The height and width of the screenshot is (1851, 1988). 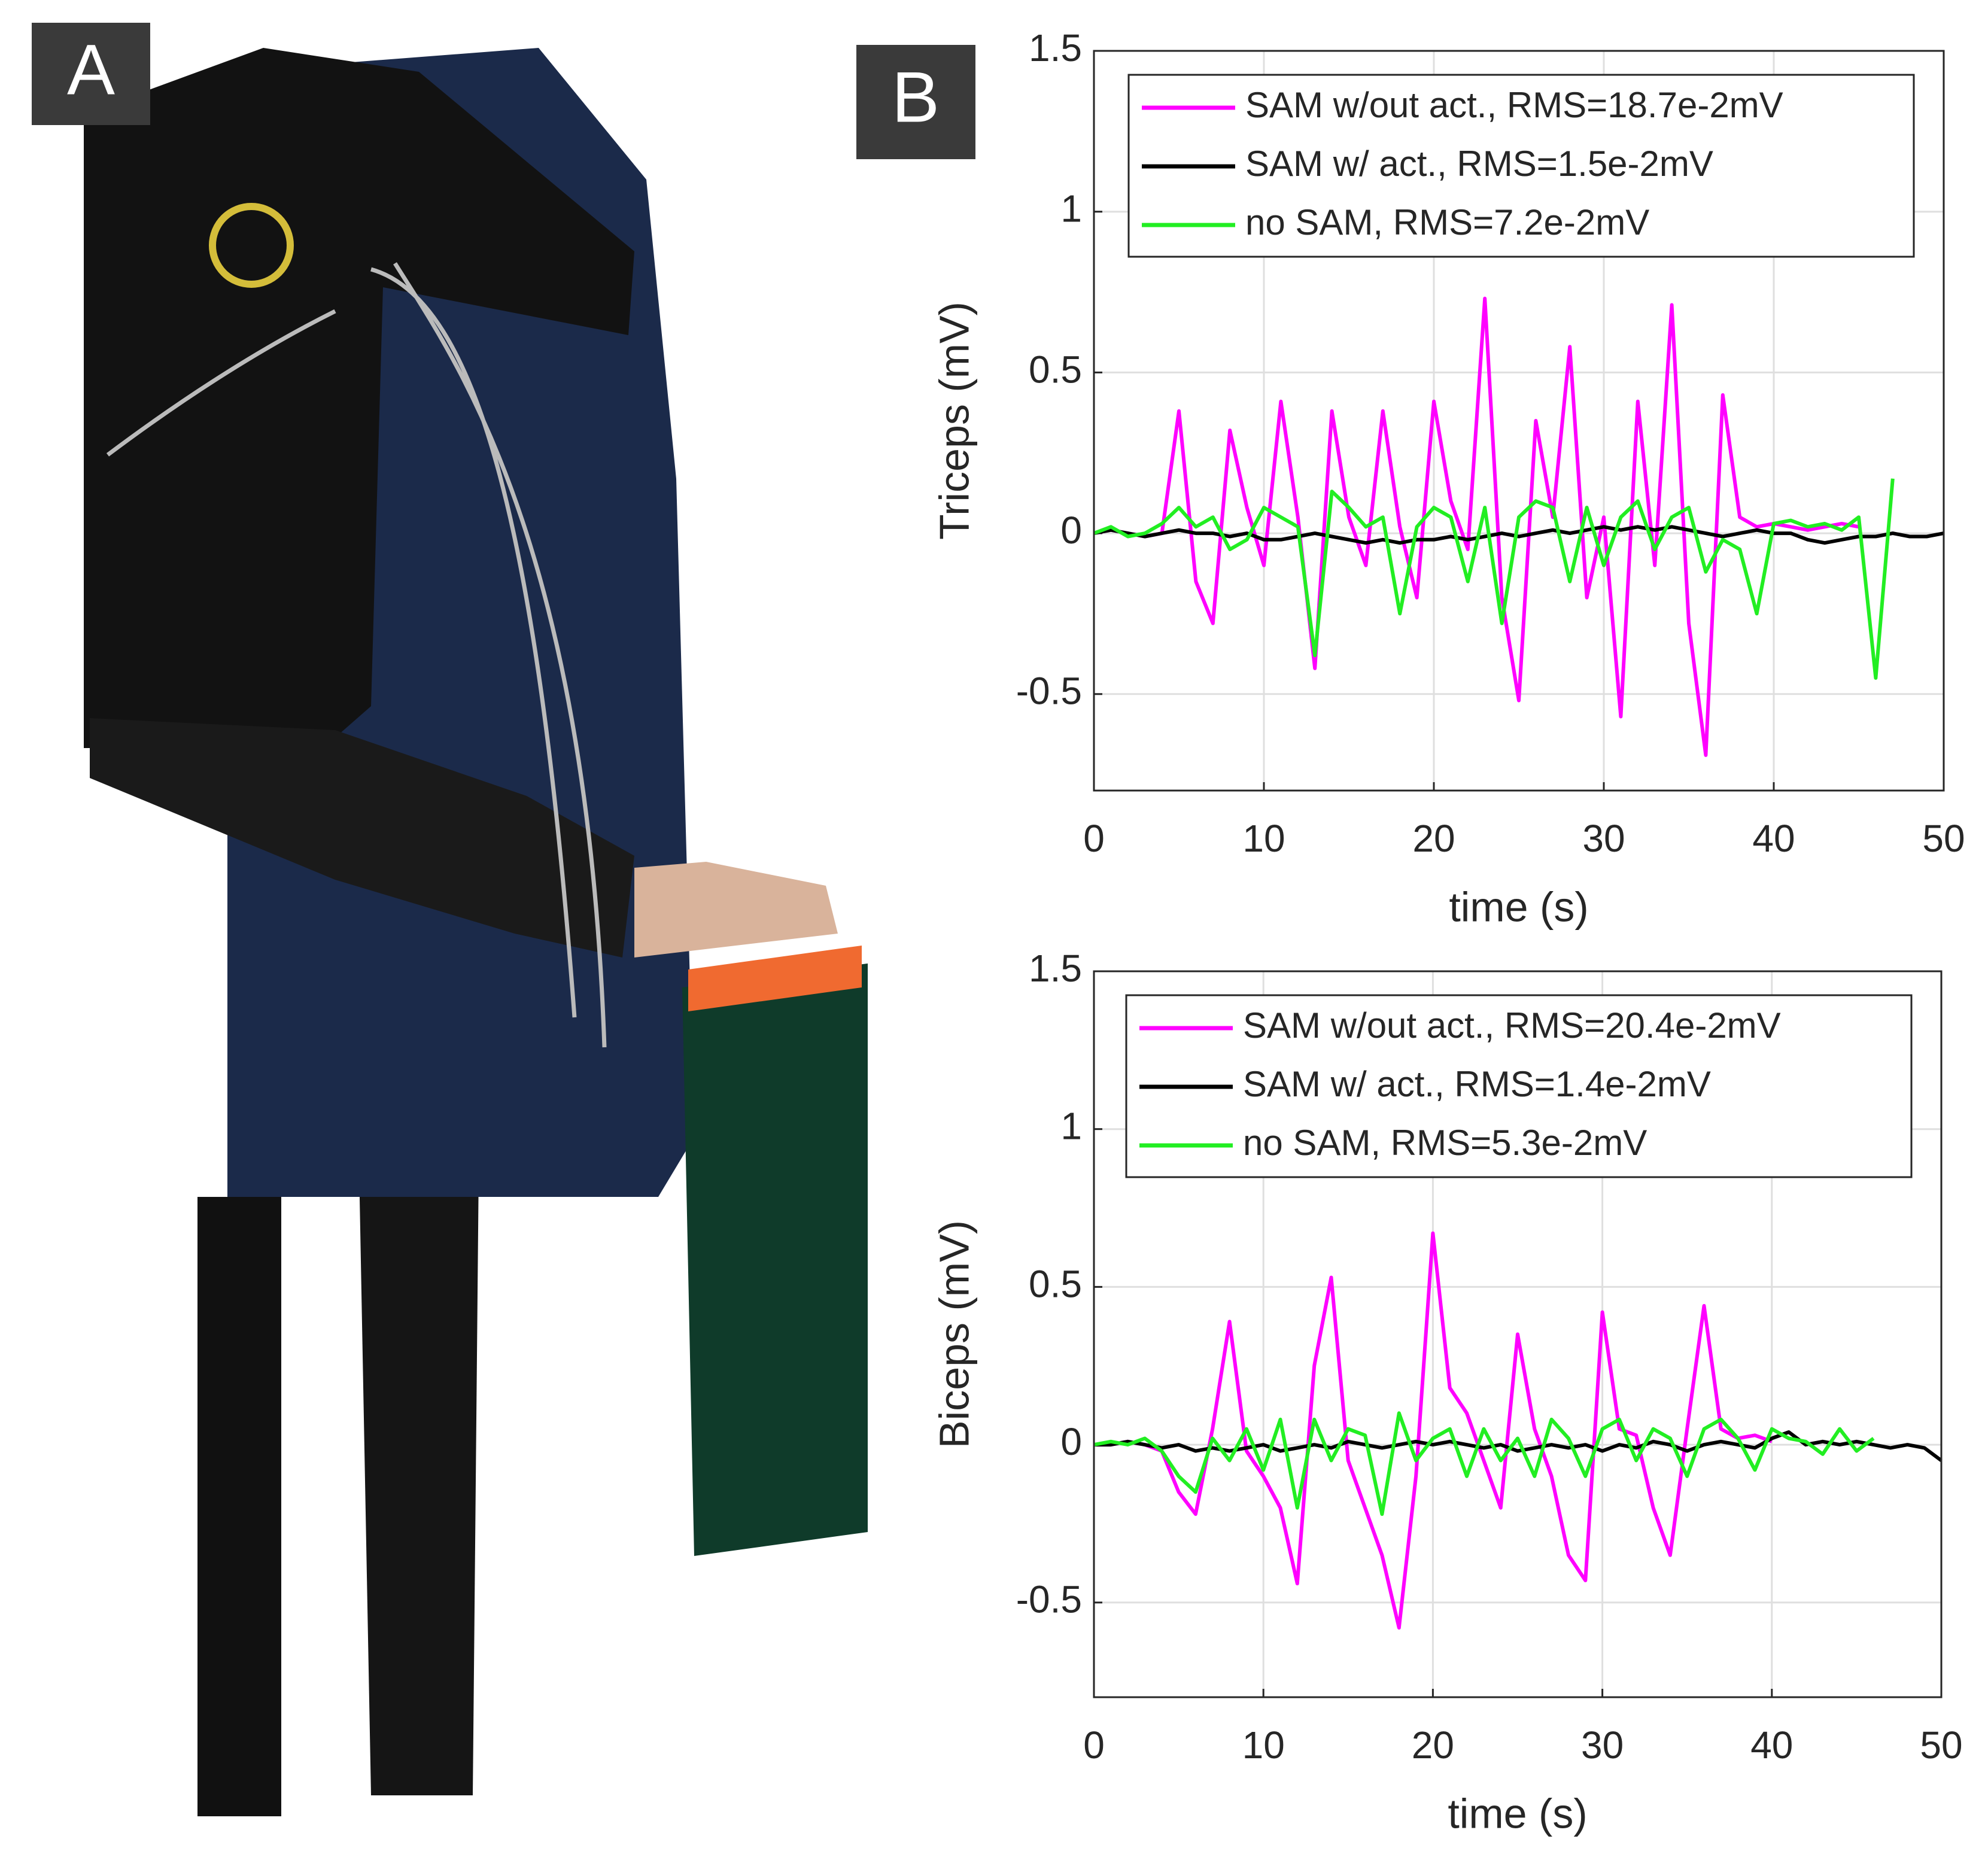 What do you see at coordinates (1447, 222) in the screenshot?
I see `legend-label: no SAM, RMS=7.2e-2mV` at bounding box center [1447, 222].